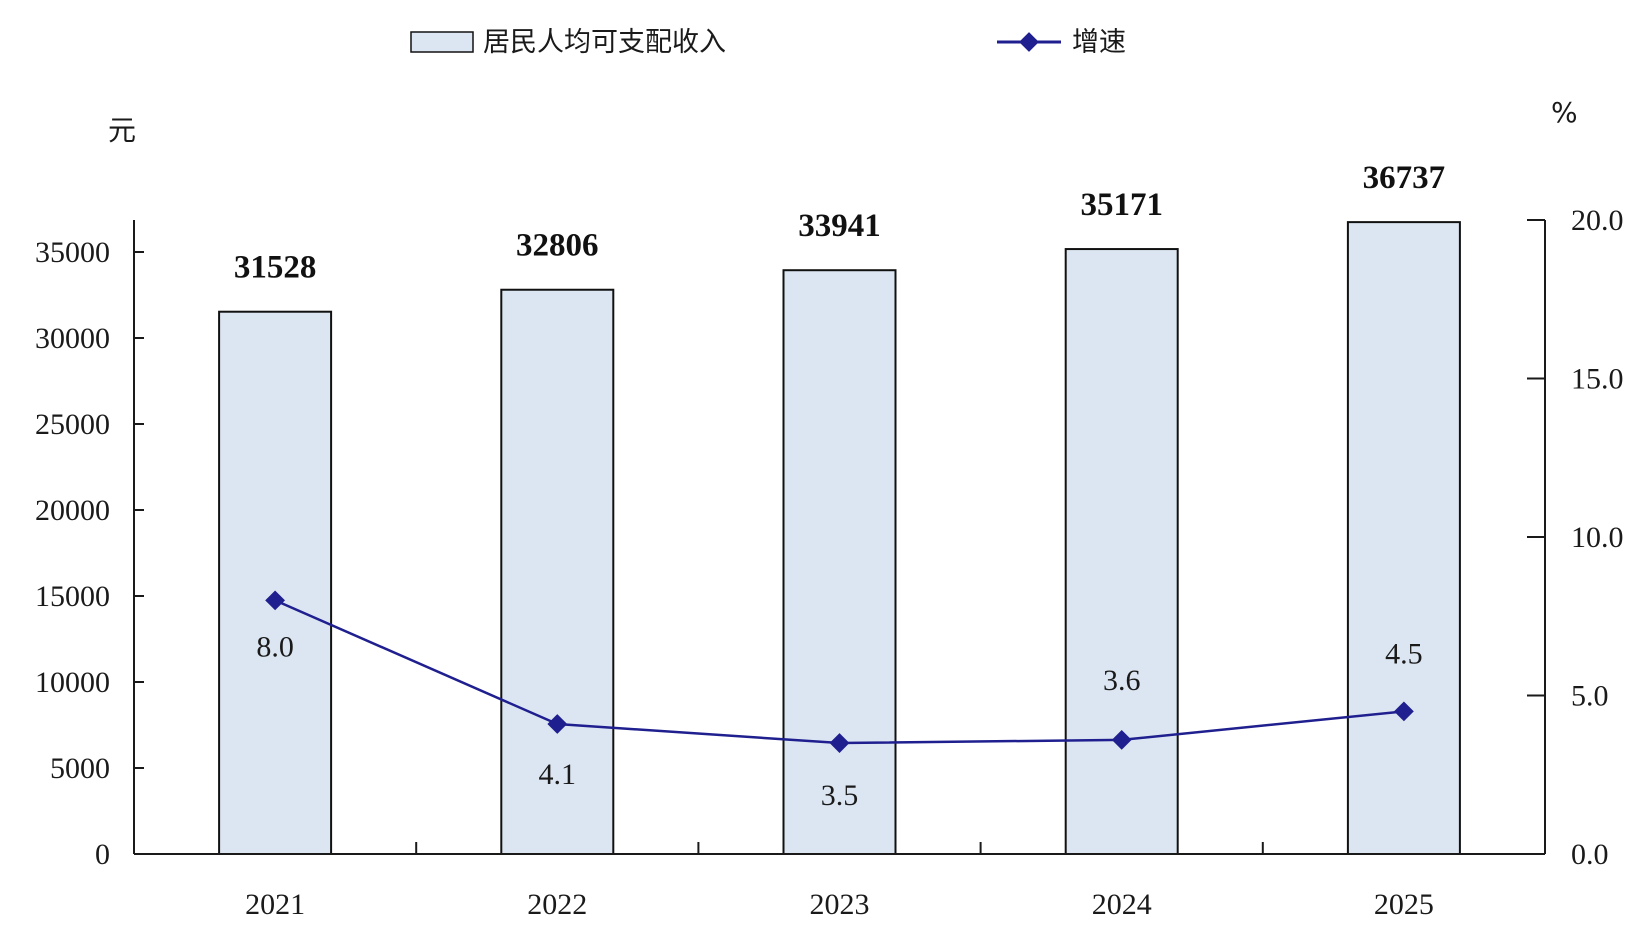 Image resolution: width=1647 pixels, height=927 pixels. What do you see at coordinates (72, 424) in the screenshot?
I see `left-axis-tick-label-25000: 25000` at bounding box center [72, 424].